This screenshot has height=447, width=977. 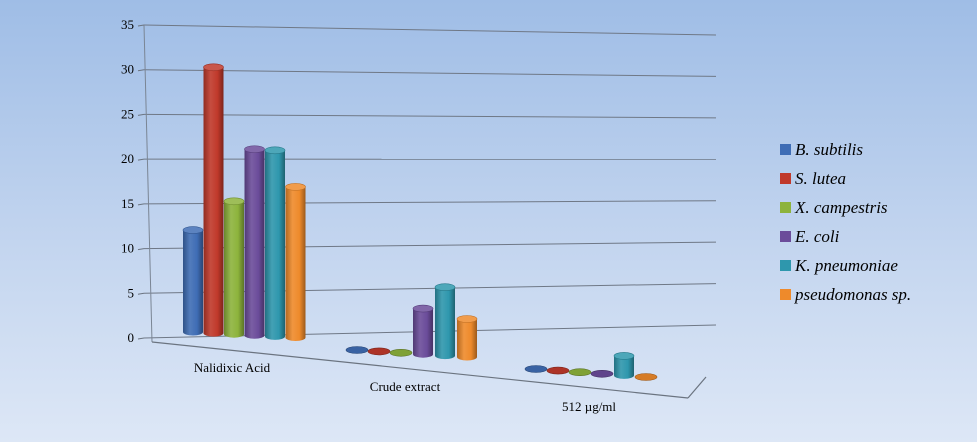 I want to click on y-tick-label: 15, so click(x=127, y=203).